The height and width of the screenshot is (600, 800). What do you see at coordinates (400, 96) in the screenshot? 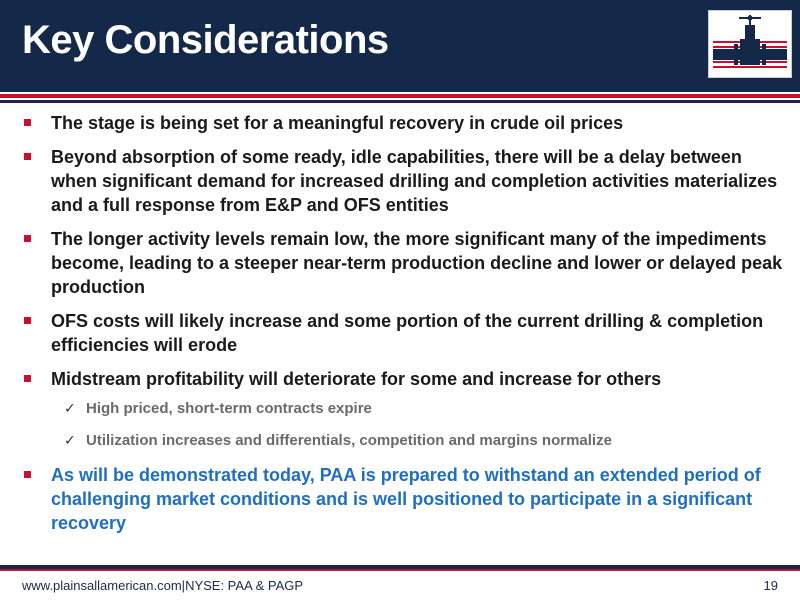
I see `header-red-rule` at bounding box center [400, 96].